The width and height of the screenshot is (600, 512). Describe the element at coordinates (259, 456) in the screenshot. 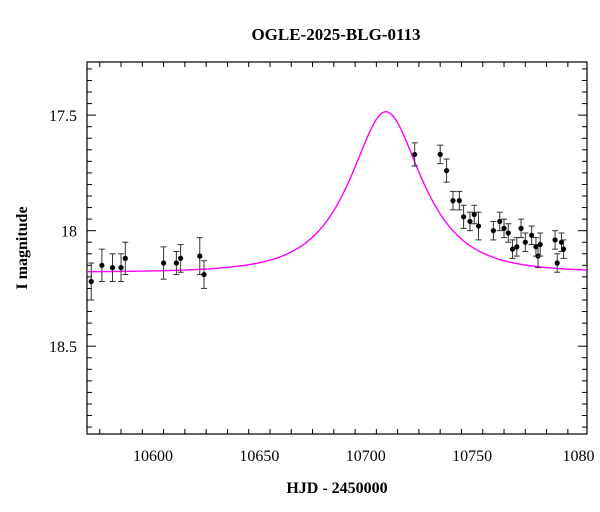

I see `x-tick-label: 10650` at that location.